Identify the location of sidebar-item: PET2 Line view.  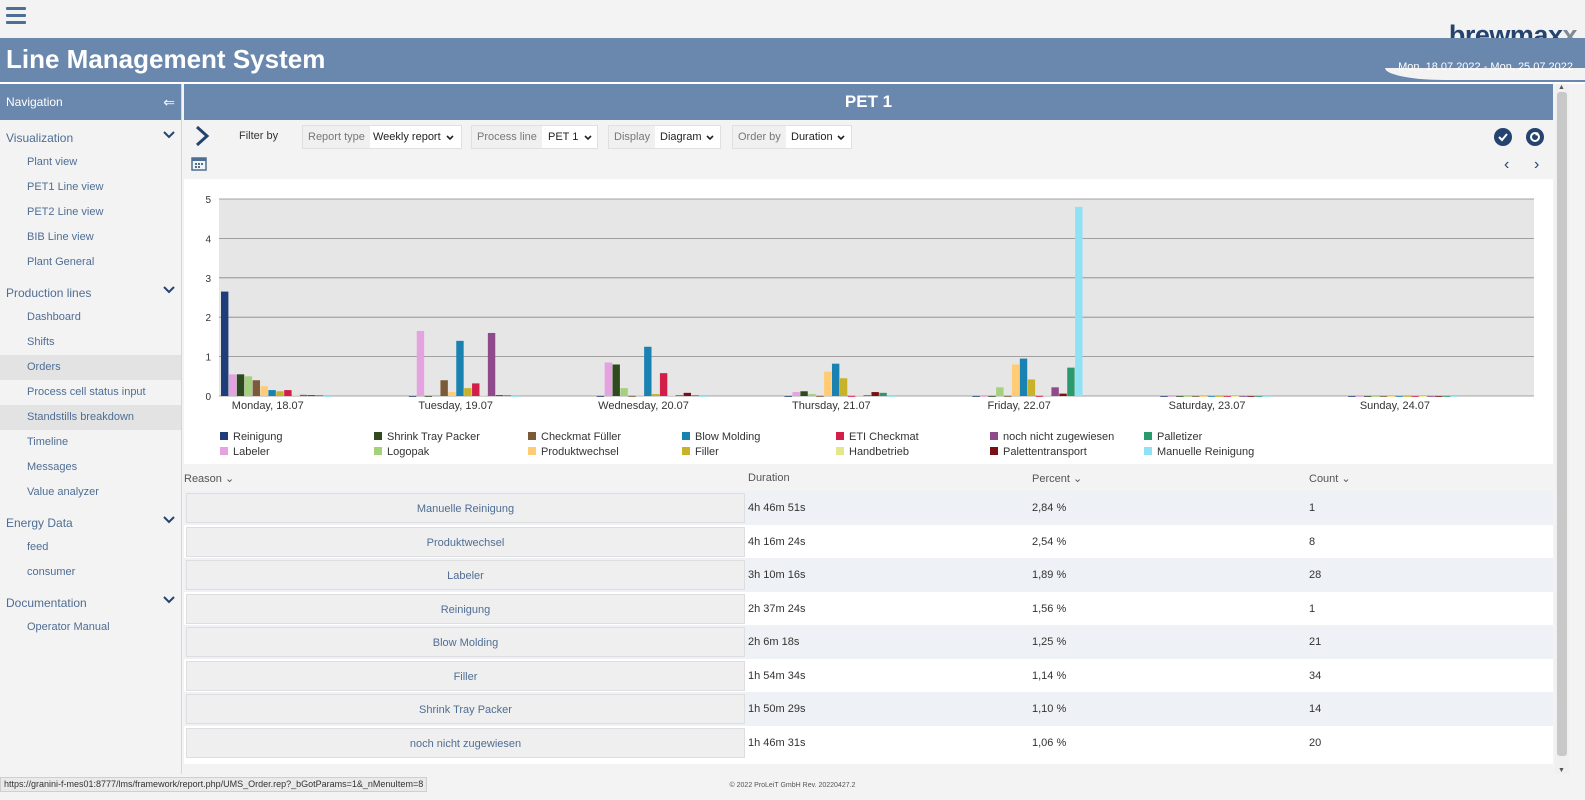
(65, 212).